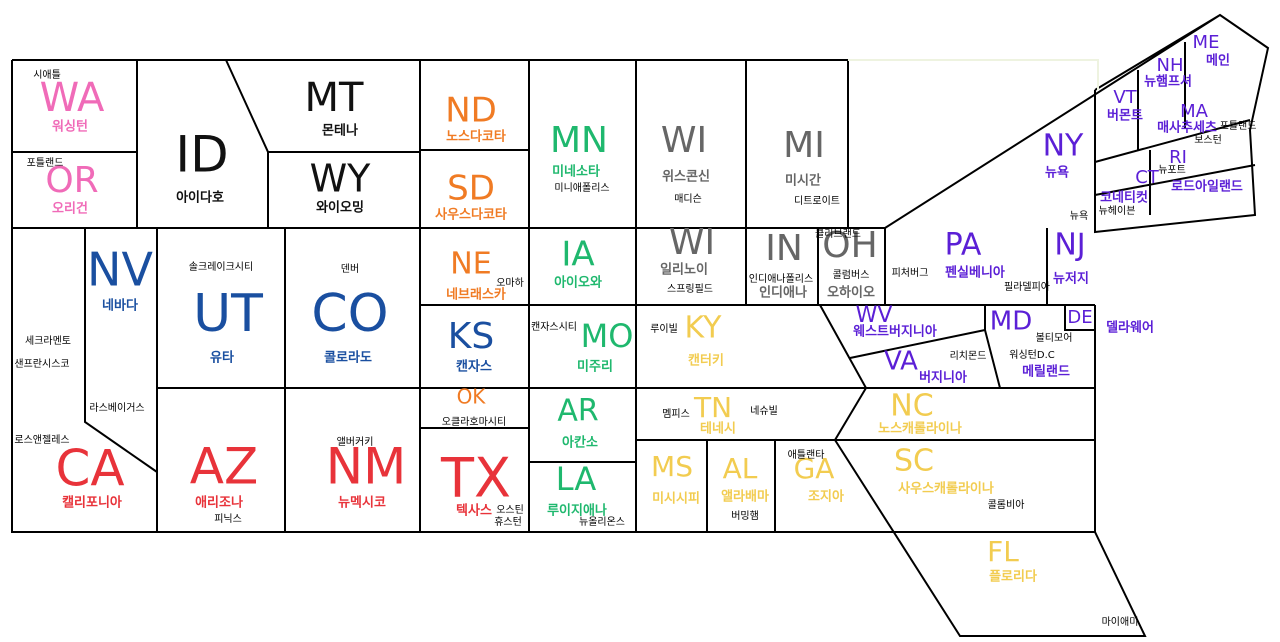  I want to click on state-name: 플로리다, so click(1013, 577).